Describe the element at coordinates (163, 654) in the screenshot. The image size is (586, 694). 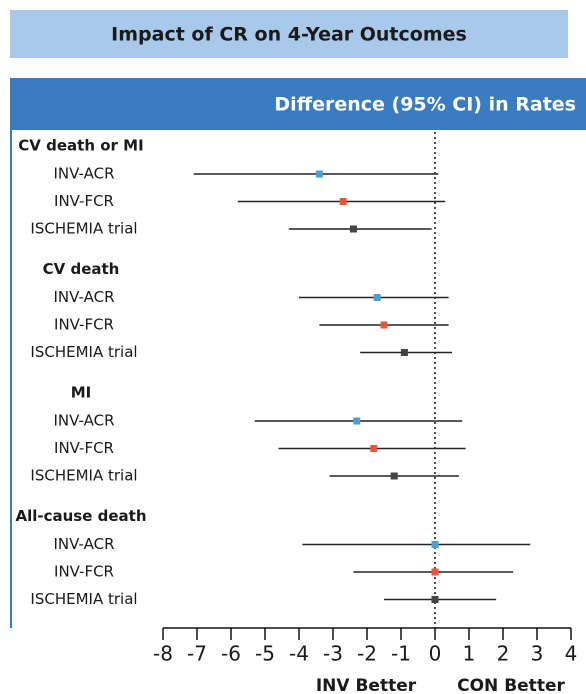
I see `x-tick-label: -8` at that location.